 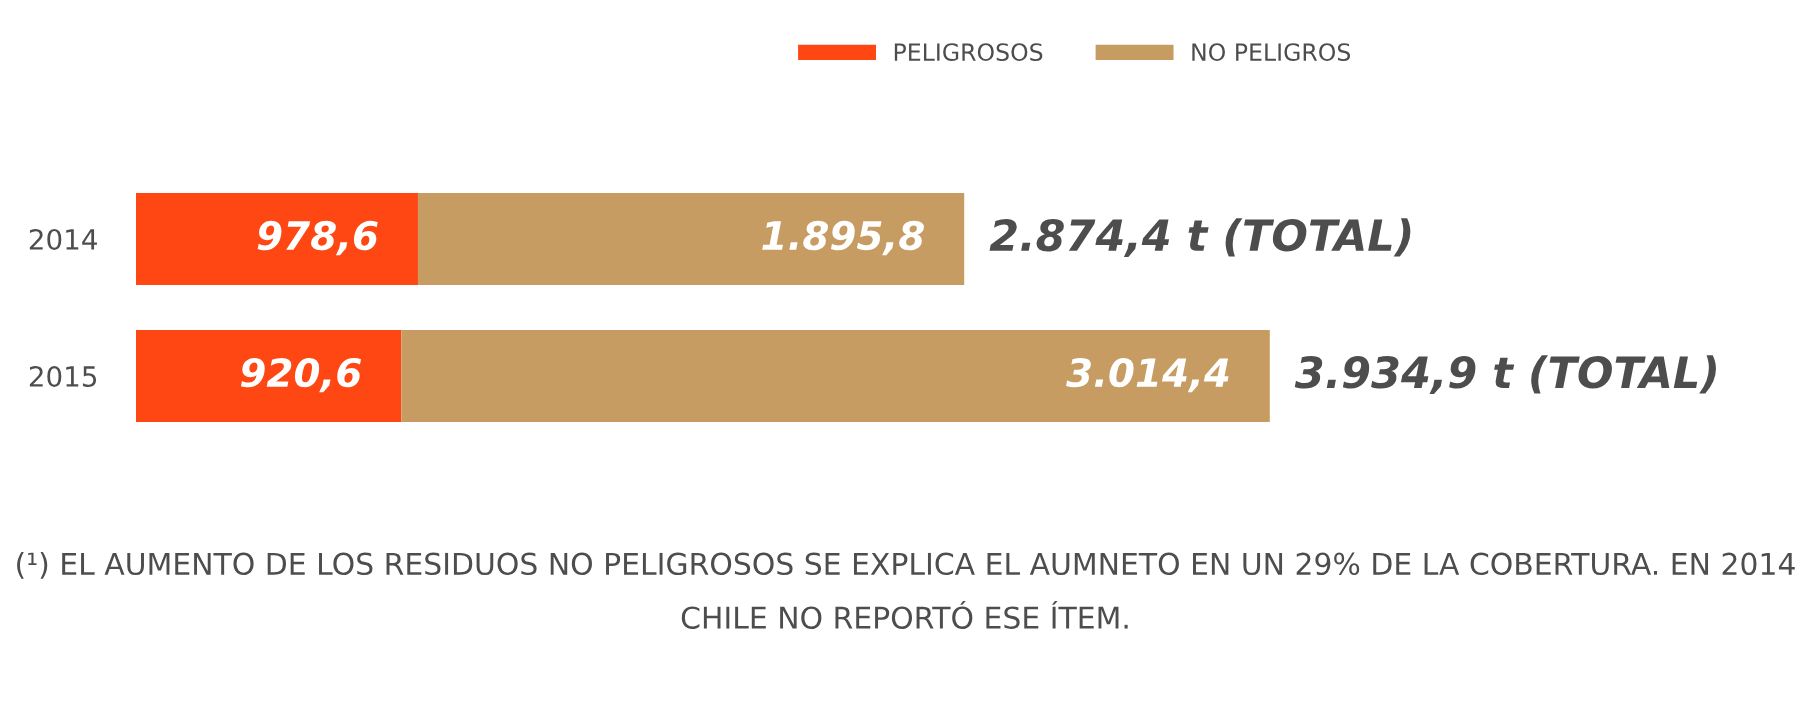 I want to click on data-label: 3.014,4, so click(x=1147, y=375).